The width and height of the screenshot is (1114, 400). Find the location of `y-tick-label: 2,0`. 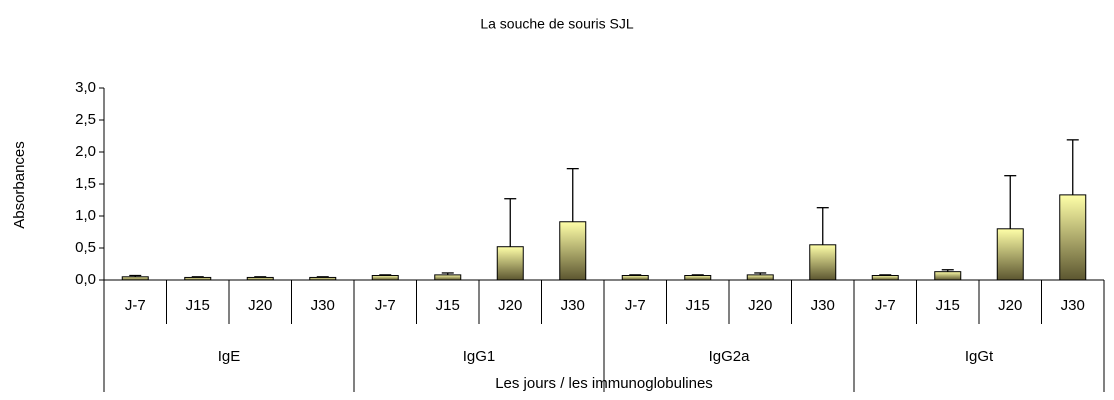

y-tick-label: 2,0 is located at coordinates (85, 151).